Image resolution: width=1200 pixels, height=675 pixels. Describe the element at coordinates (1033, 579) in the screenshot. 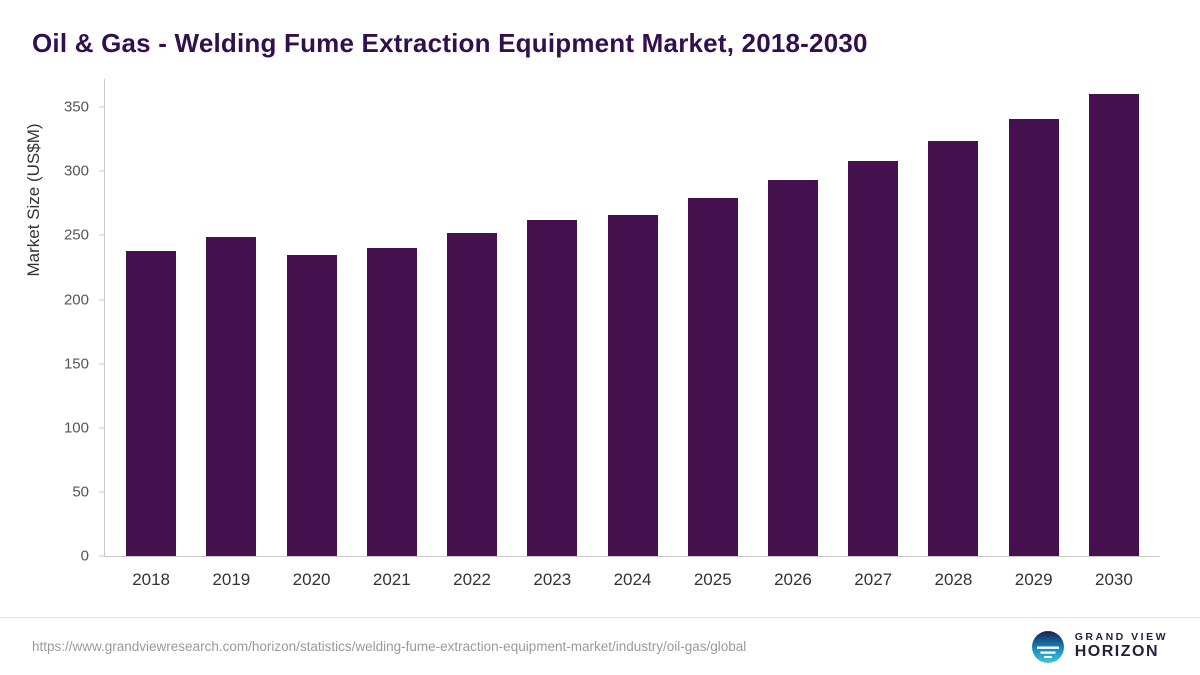

I see `x-tick-label: 2029` at that location.